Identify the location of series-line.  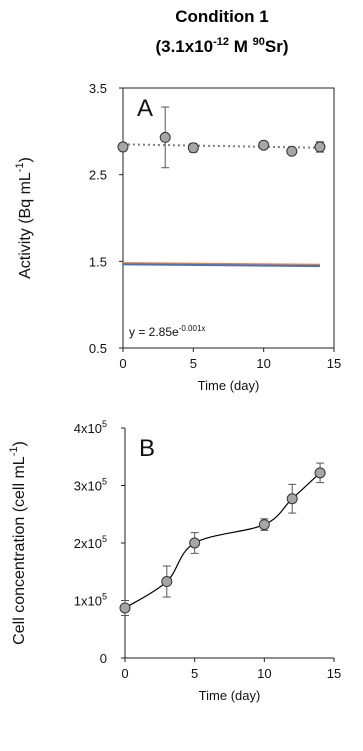
(222, 540).